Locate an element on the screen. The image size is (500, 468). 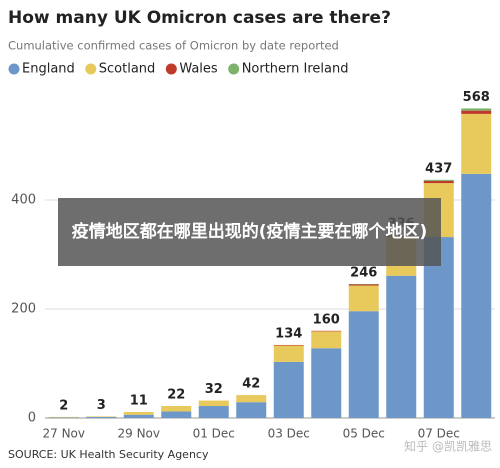
y-tick-label: 400 is located at coordinates (23, 200).